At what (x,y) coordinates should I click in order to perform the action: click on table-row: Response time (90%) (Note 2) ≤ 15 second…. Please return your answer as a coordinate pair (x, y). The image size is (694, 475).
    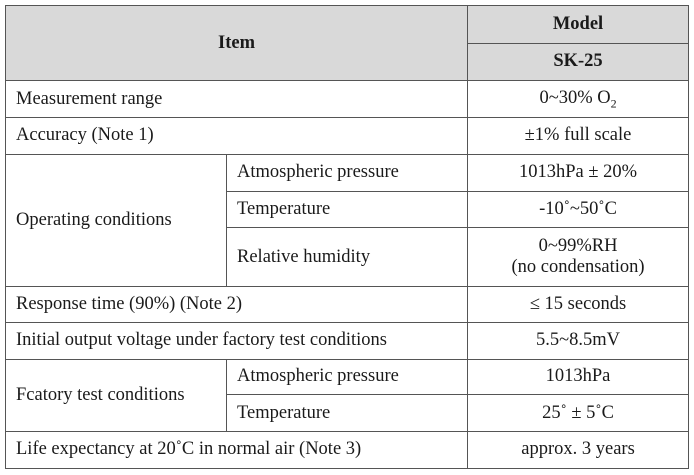
    Looking at the image, I should click on (347, 305).